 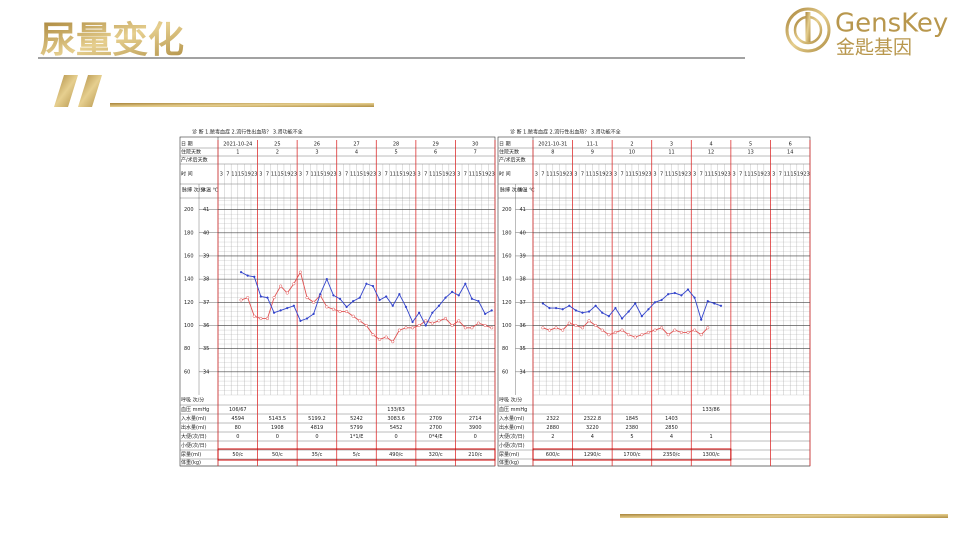 I want to click on row-label: 小便(次/日), so click(x=512, y=445).